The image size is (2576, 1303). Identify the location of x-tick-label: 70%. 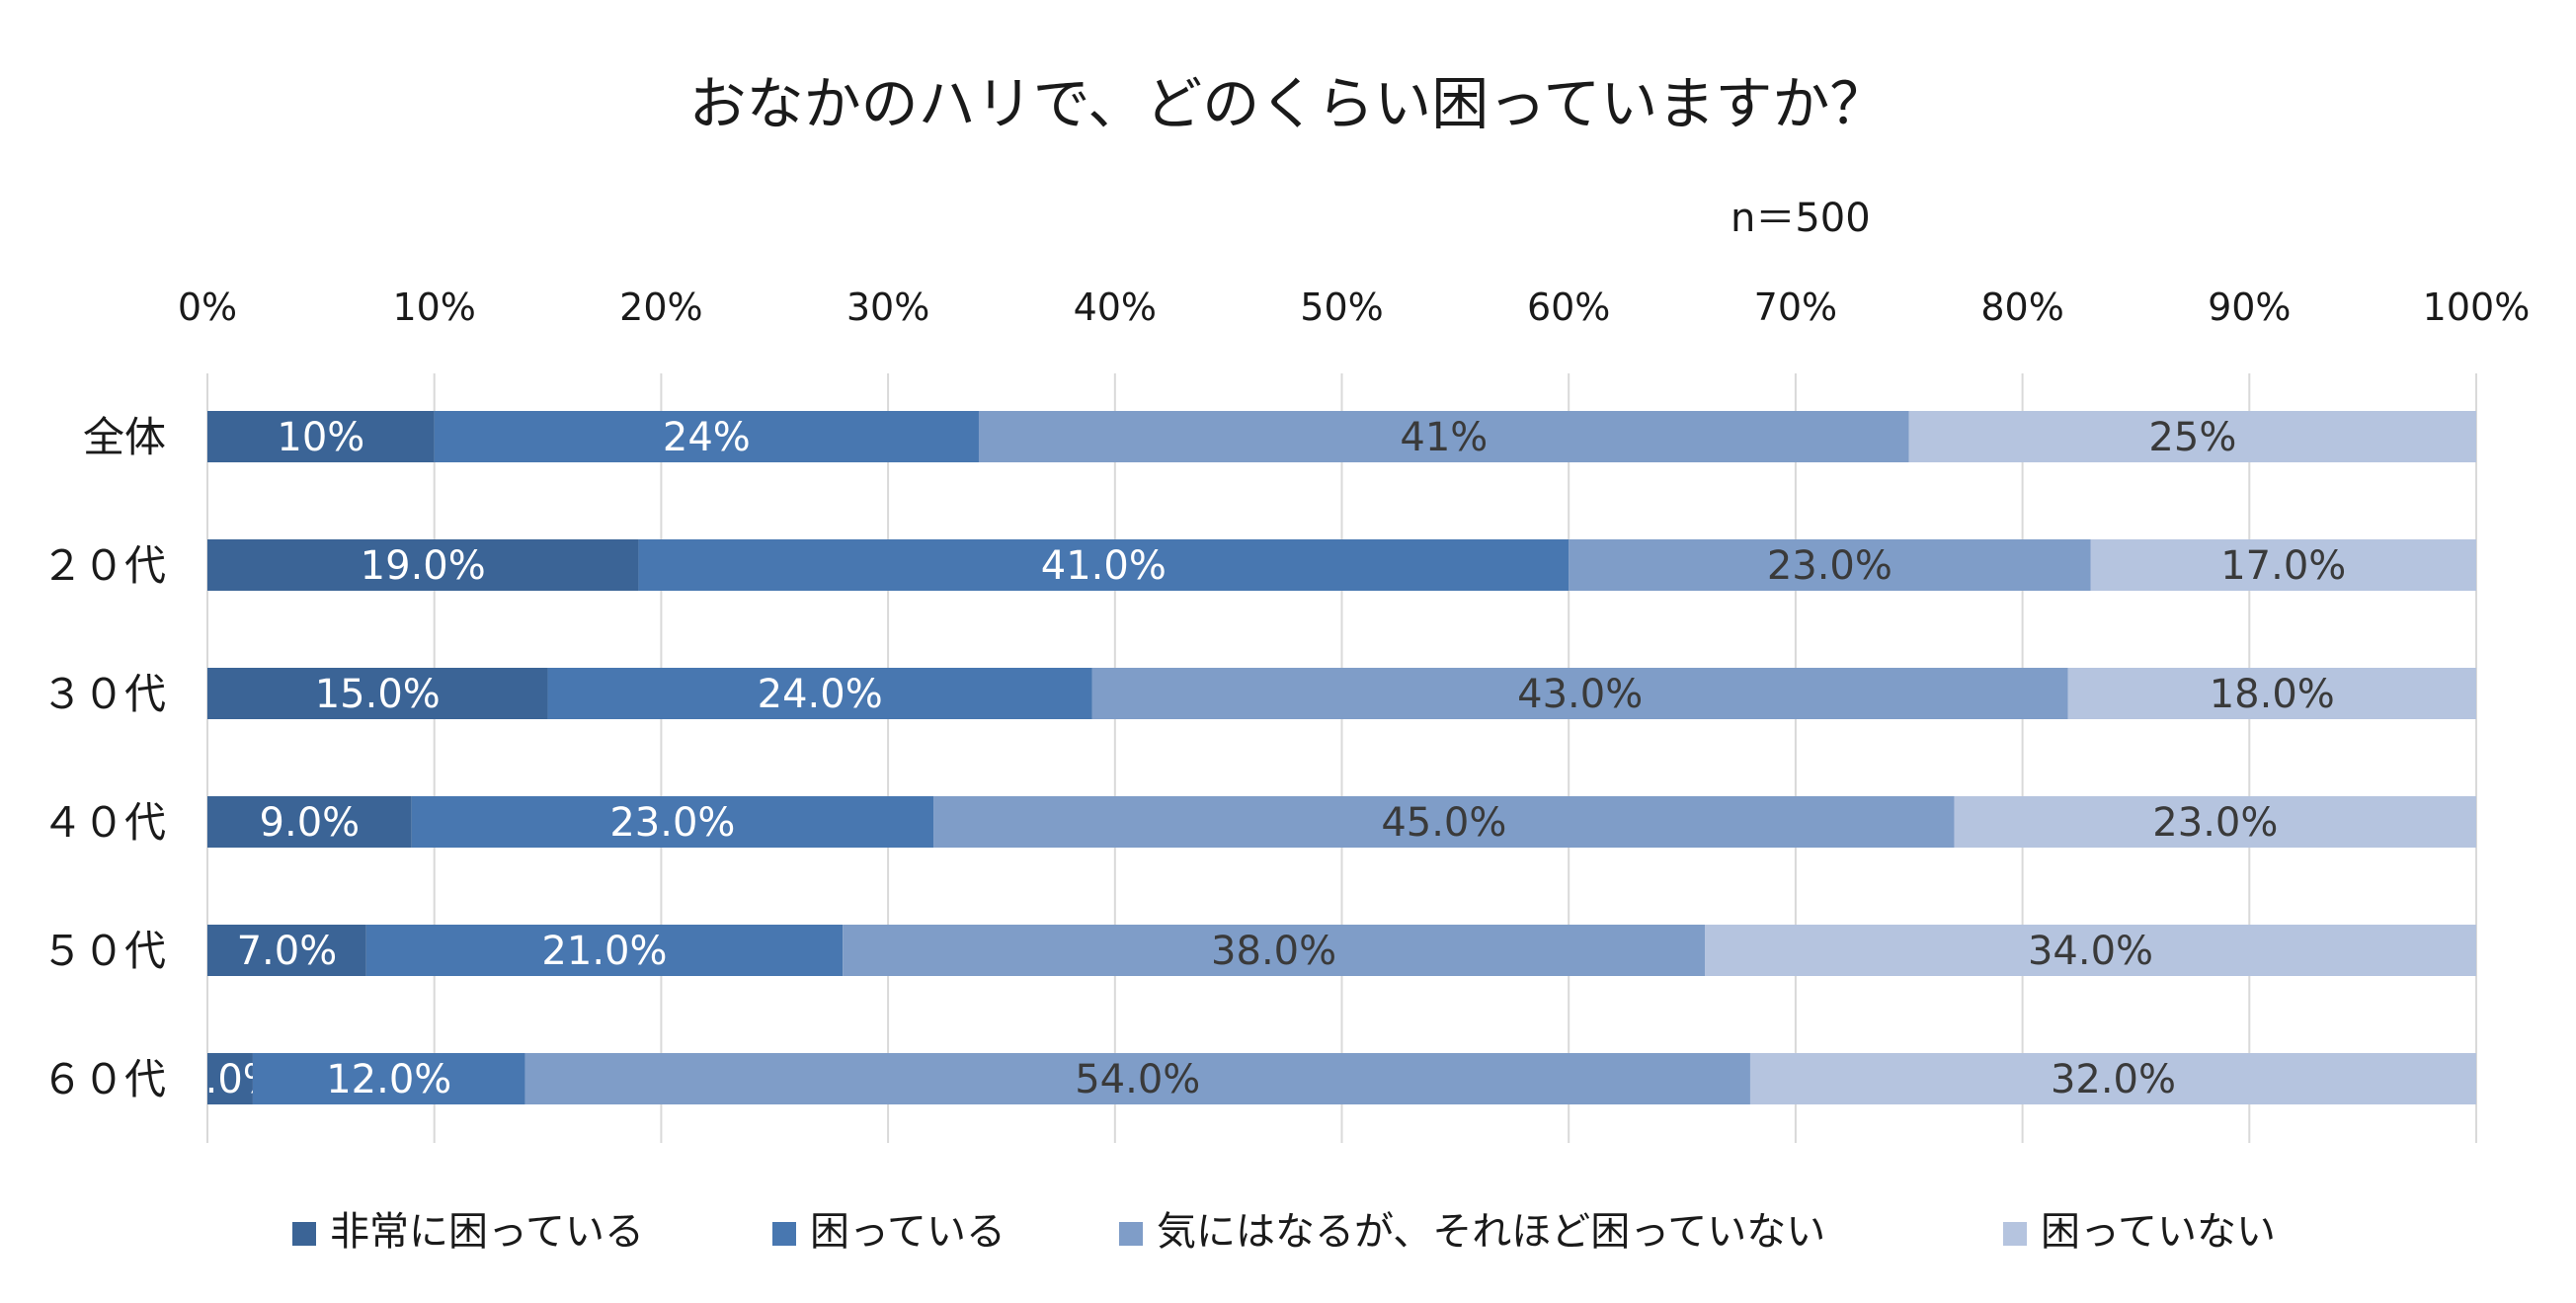
(1795, 307).